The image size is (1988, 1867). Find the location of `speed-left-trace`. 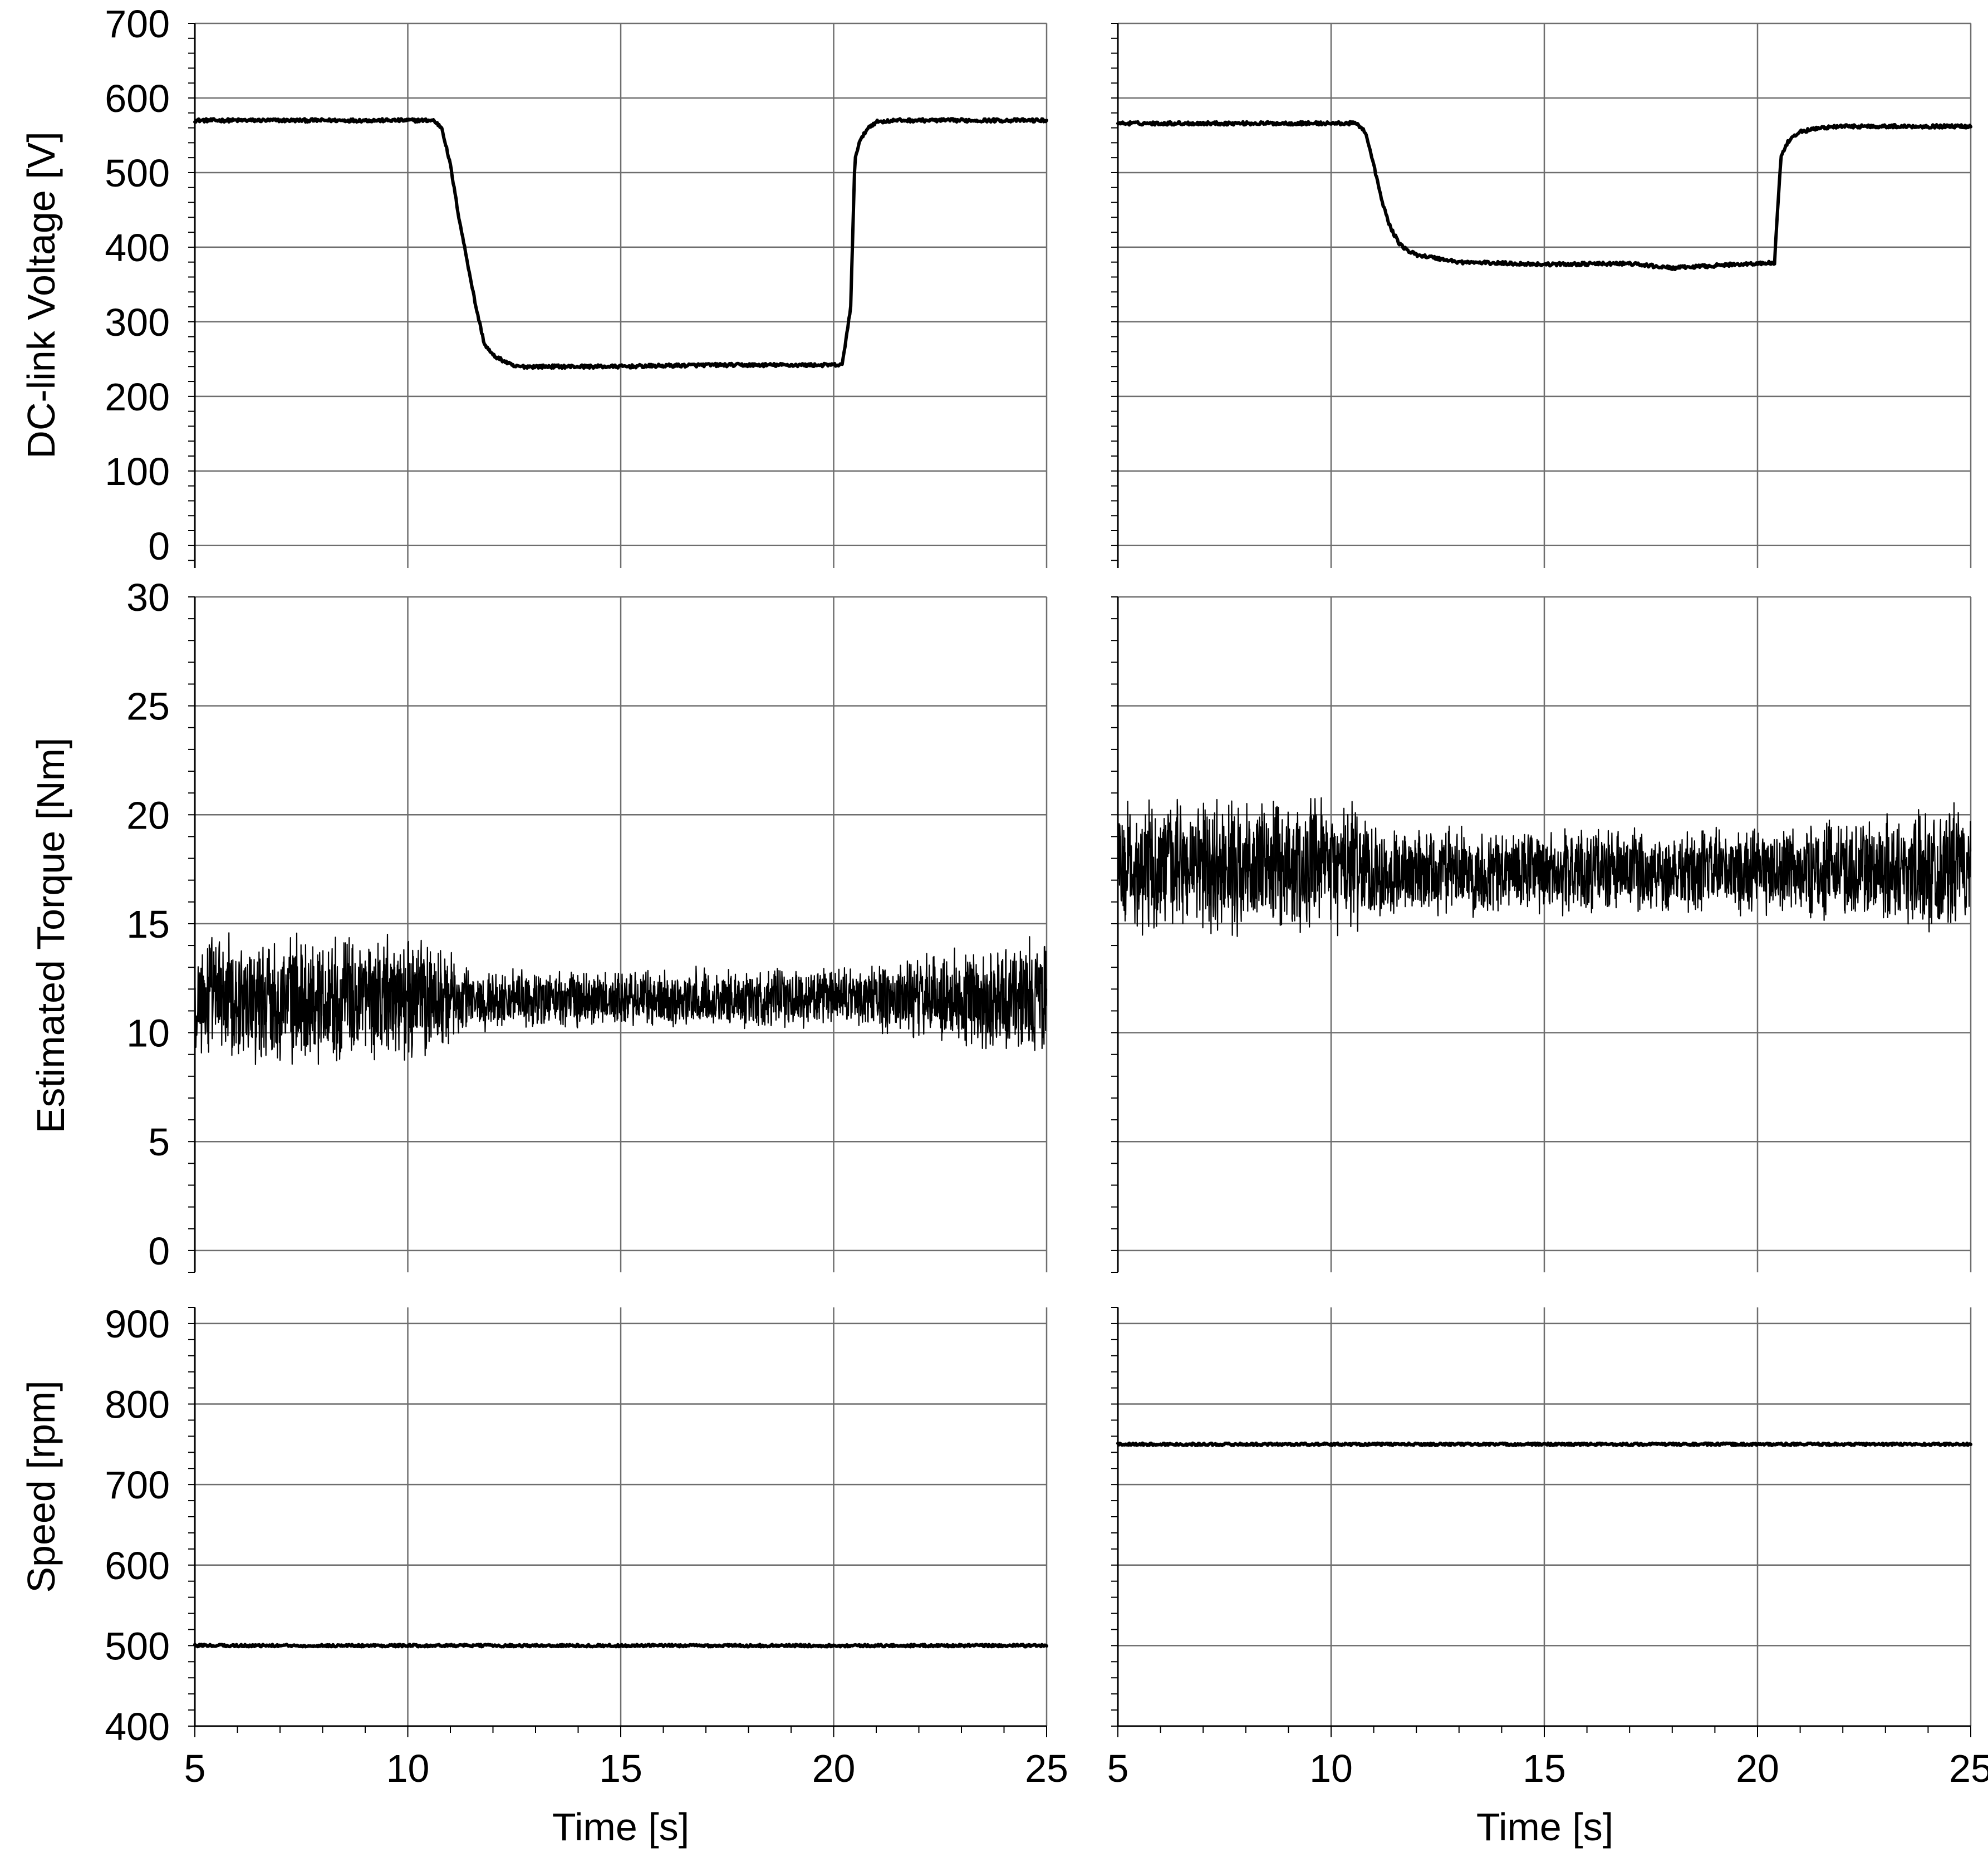

speed-left-trace is located at coordinates (620, 1646).